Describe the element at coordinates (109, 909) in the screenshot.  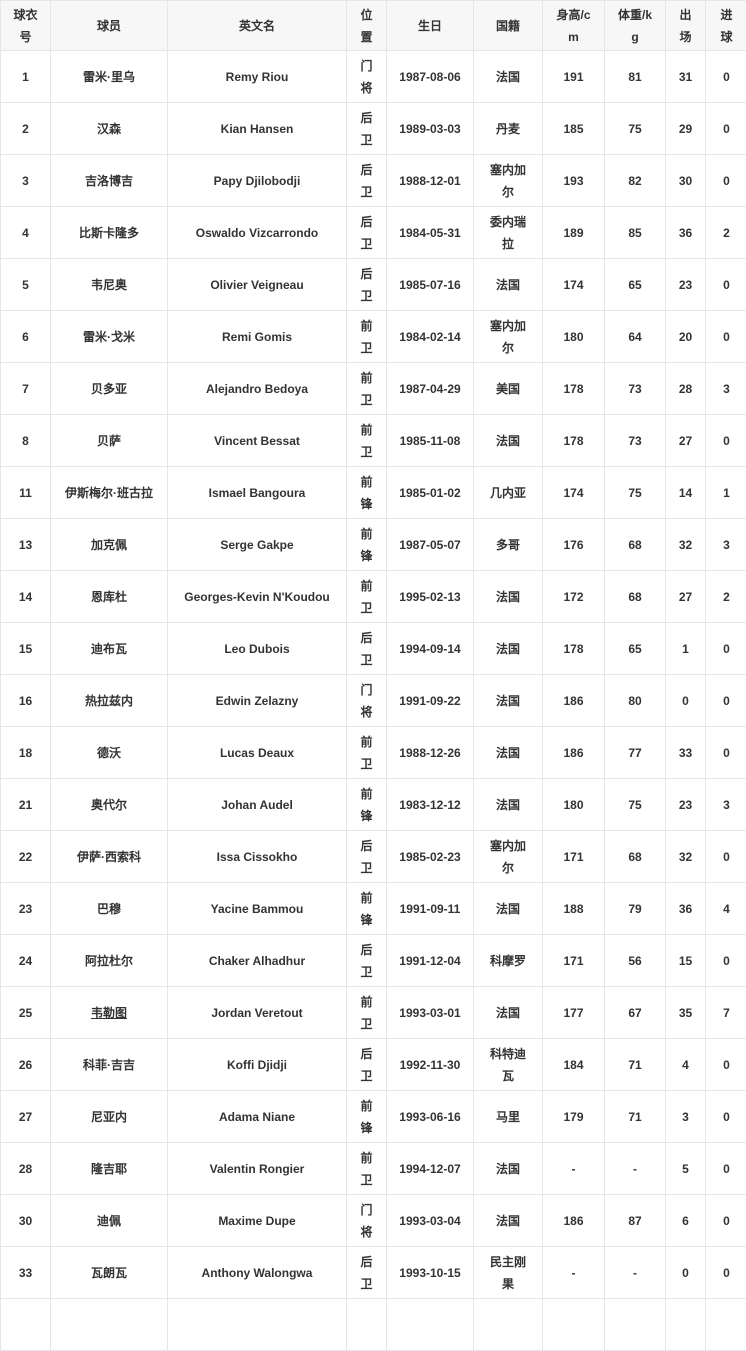
I see `cell-player-name: 巴穆` at that location.